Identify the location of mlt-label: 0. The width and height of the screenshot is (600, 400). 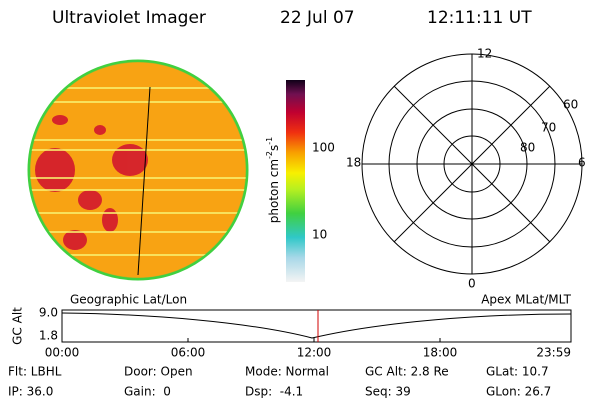
(472, 284).